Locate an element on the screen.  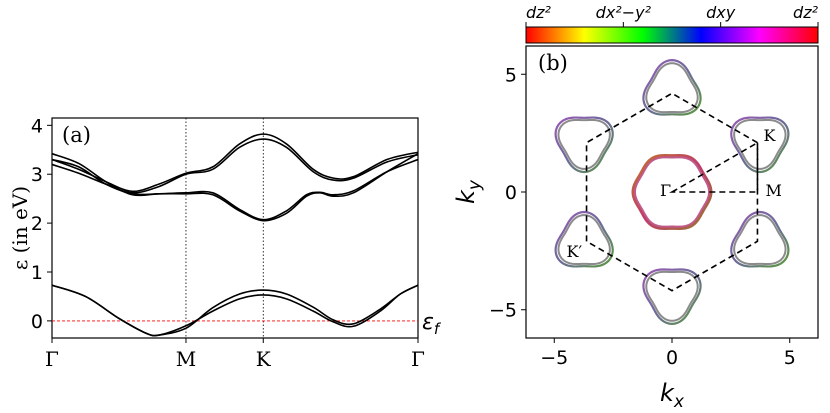
ky-symbol: k is located at coordinates (466, 196).